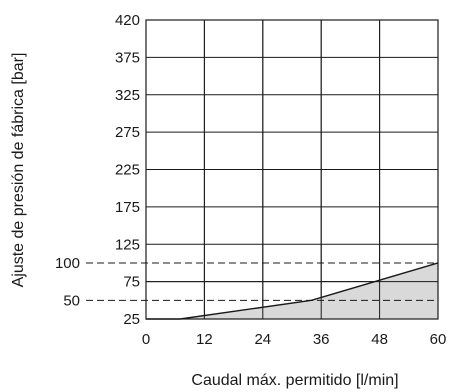 The height and width of the screenshot is (392, 451). Describe the element at coordinates (321, 339) in the screenshot. I see `x-tick-label: 36` at that location.